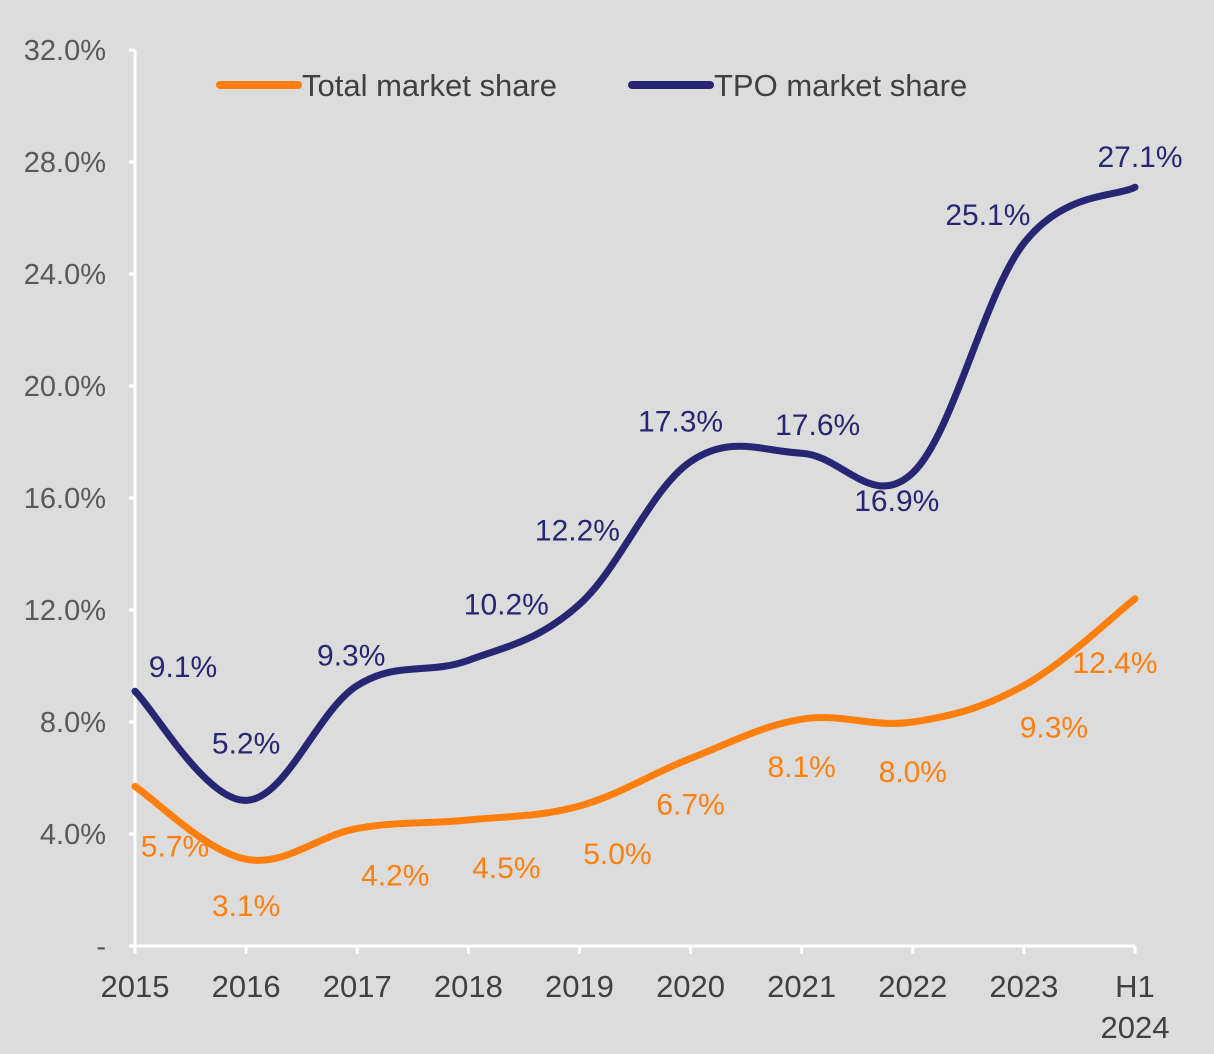 The width and height of the screenshot is (1214, 1054). I want to click on data-label: 12.4%, so click(1114, 663).